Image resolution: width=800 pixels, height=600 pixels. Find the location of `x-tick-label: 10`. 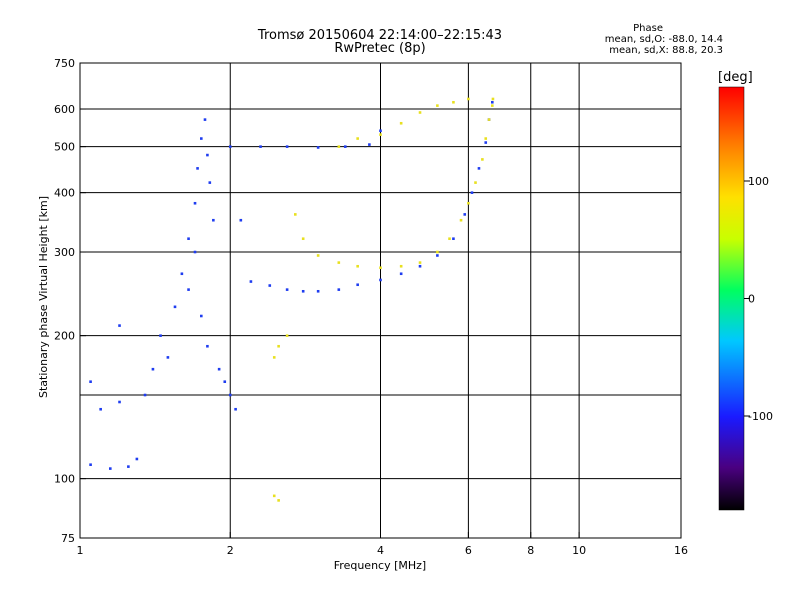

x-tick-label: 10 is located at coordinates (579, 550).